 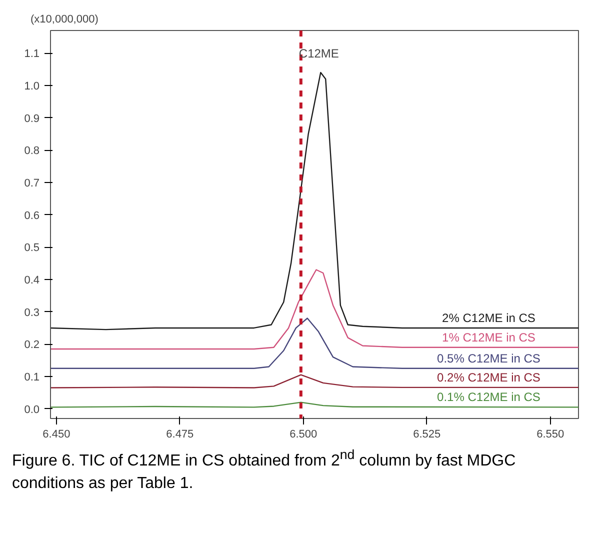 I want to click on series-label: 1% C12ME in CS, so click(x=489, y=337).